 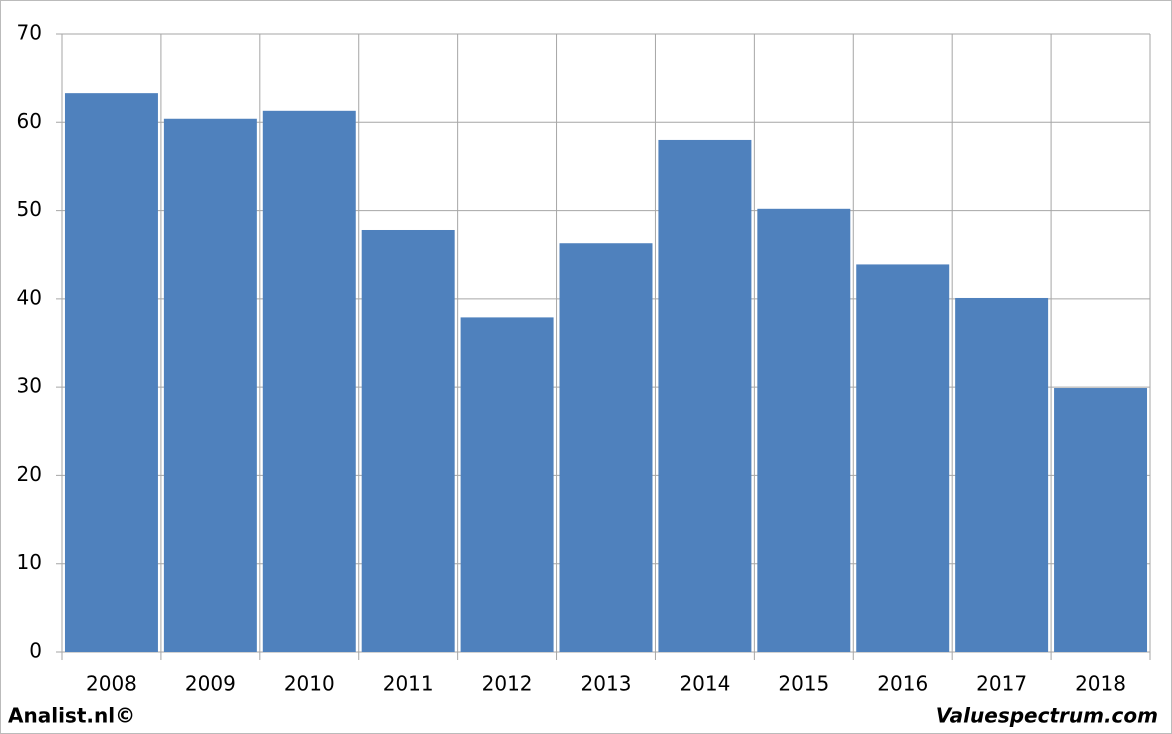 What do you see at coordinates (408, 684) in the screenshot?
I see `x-tick-label: 2011` at bounding box center [408, 684].